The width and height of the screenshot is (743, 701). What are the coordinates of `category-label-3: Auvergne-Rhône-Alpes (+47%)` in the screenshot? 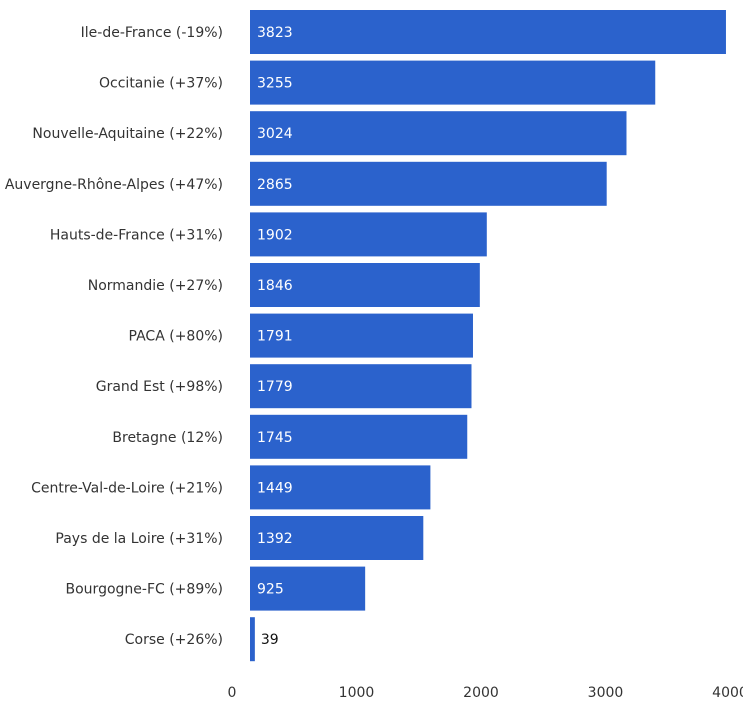 It's located at (114, 185).